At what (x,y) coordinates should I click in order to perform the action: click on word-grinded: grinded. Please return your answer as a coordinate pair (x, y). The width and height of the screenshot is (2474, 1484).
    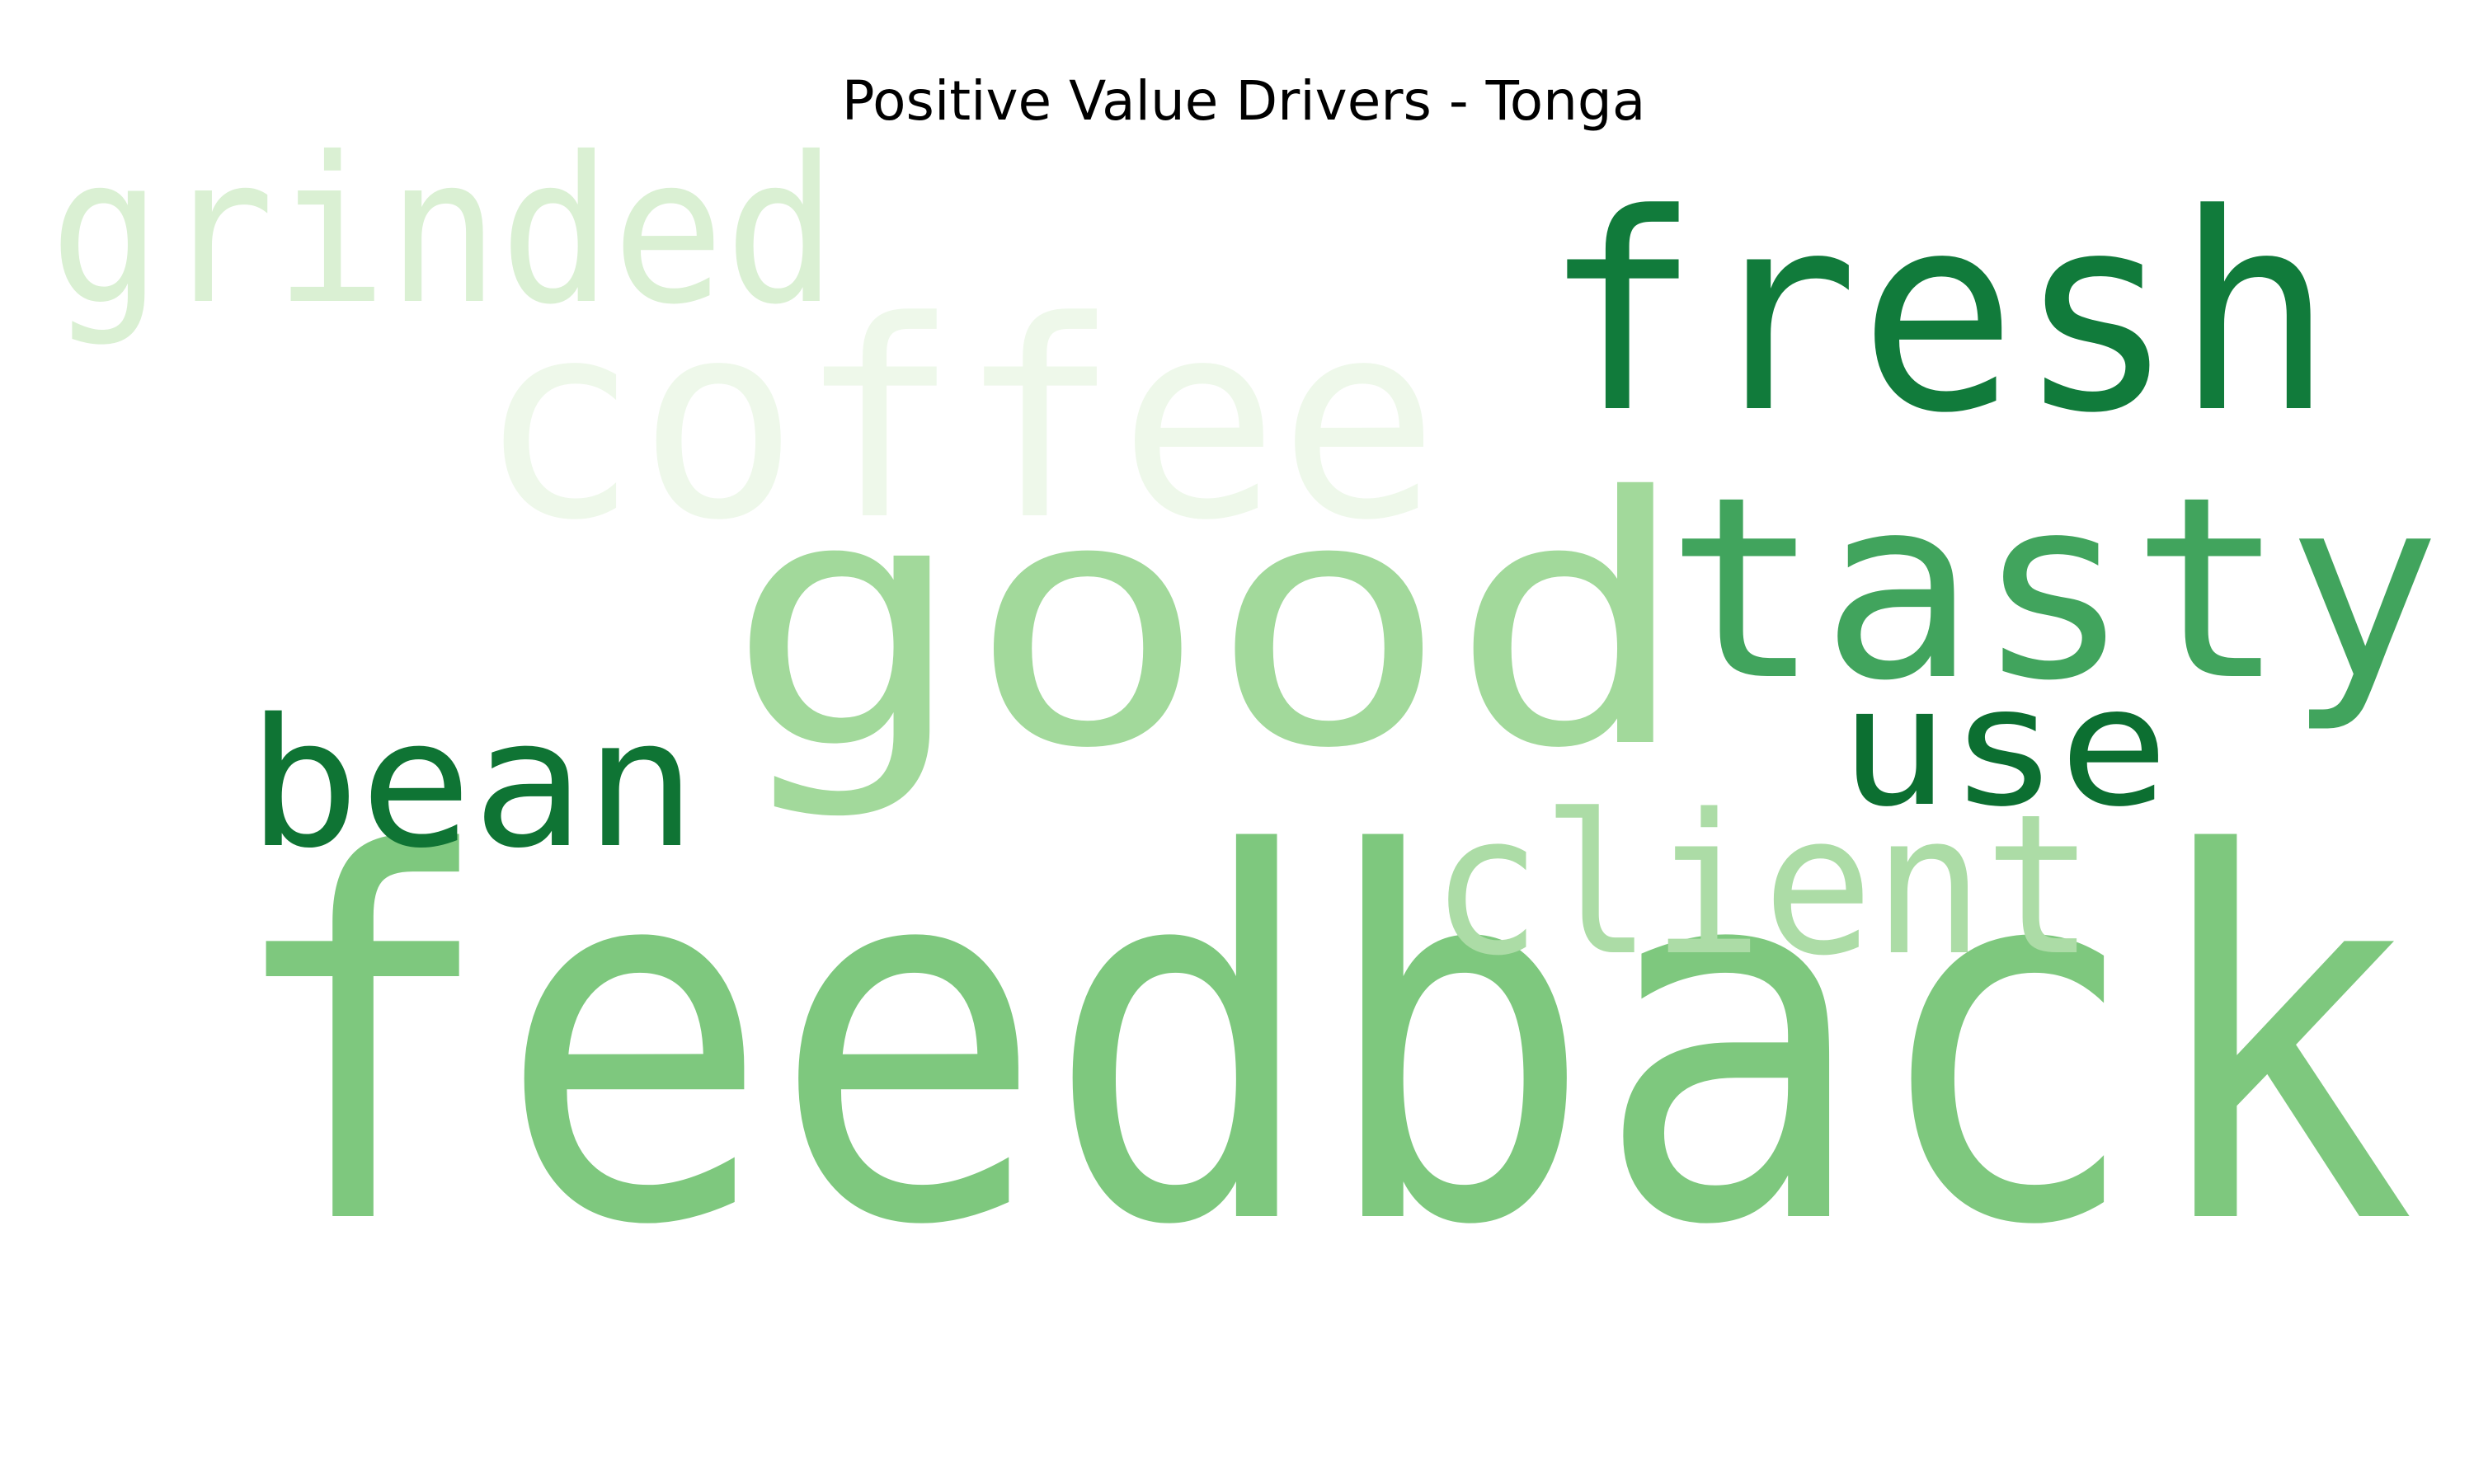
    Looking at the image, I should click on (443, 231).